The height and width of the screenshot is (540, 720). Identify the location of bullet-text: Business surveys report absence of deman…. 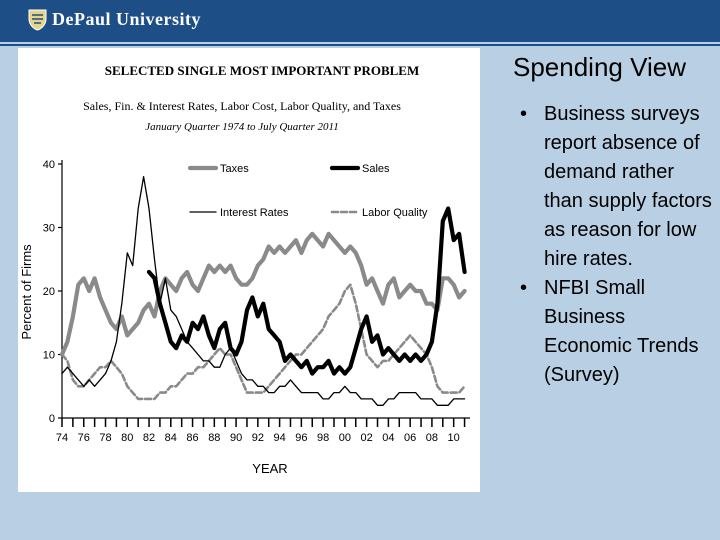
(628, 186).